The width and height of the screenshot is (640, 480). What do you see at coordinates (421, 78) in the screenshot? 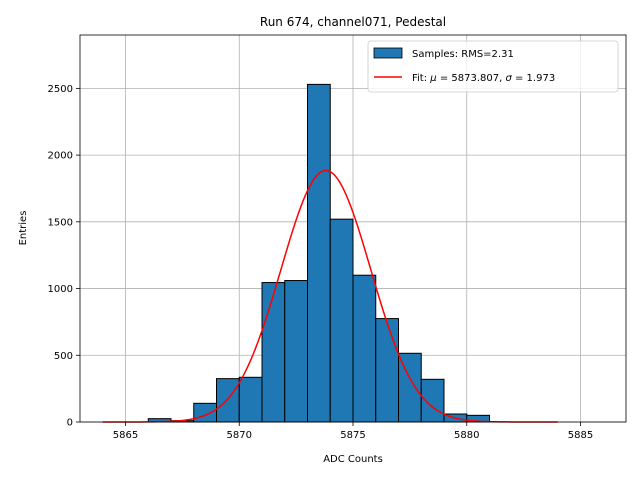
I see `fit-label-prefix: Fit:` at bounding box center [421, 78].